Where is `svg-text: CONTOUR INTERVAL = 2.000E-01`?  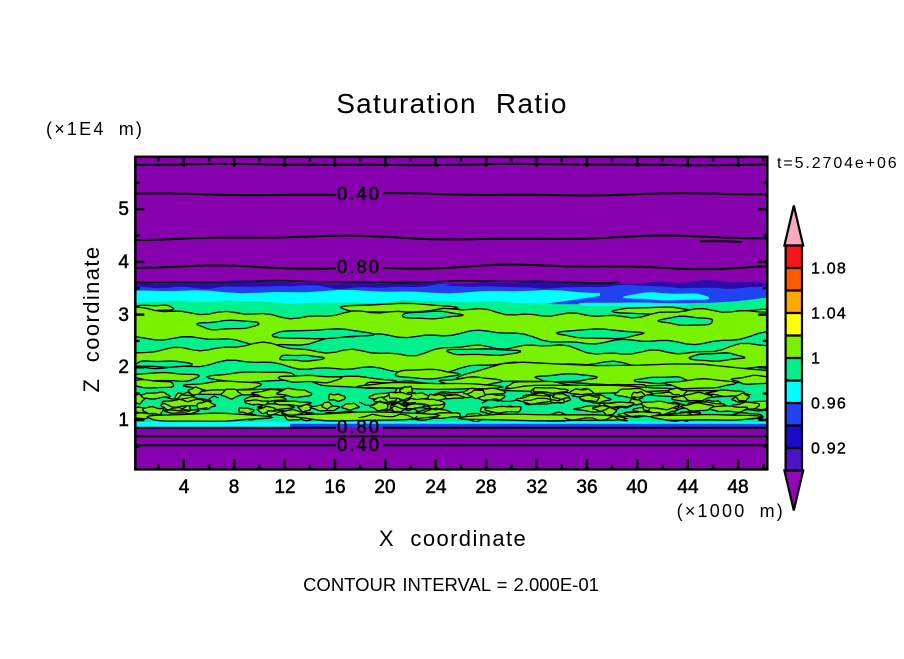 svg-text: CONTOUR INTERVAL = 2.000E-01 is located at coordinates (451, 584).